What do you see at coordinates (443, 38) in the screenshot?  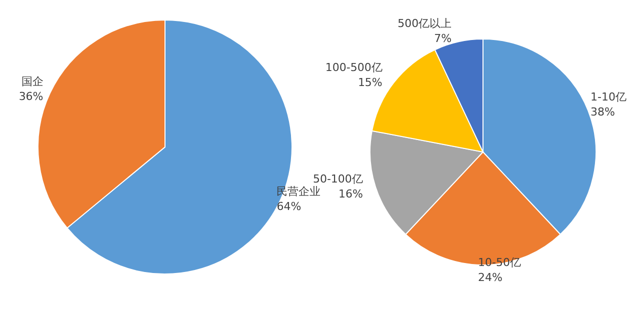 I see `data-label: 7%` at bounding box center [443, 38].